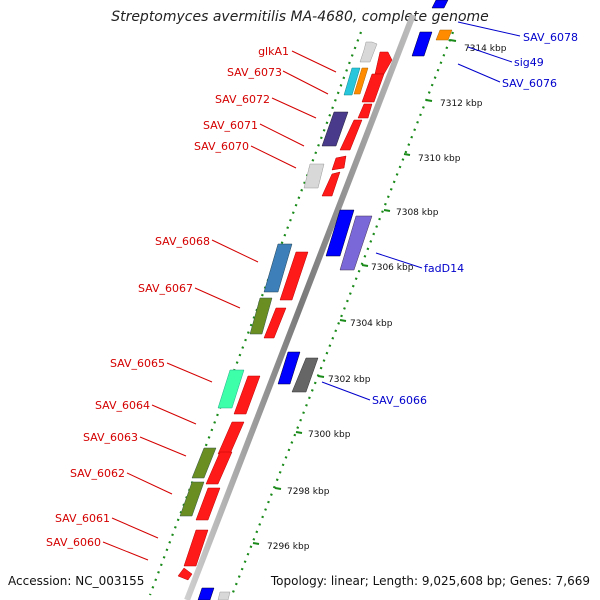 Image resolution: width=600 pixels, height=600 pixels. What do you see at coordinates (308, 492) in the screenshot?
I see `tick-label: 7298 kbp` at bounding box center [308, 492].